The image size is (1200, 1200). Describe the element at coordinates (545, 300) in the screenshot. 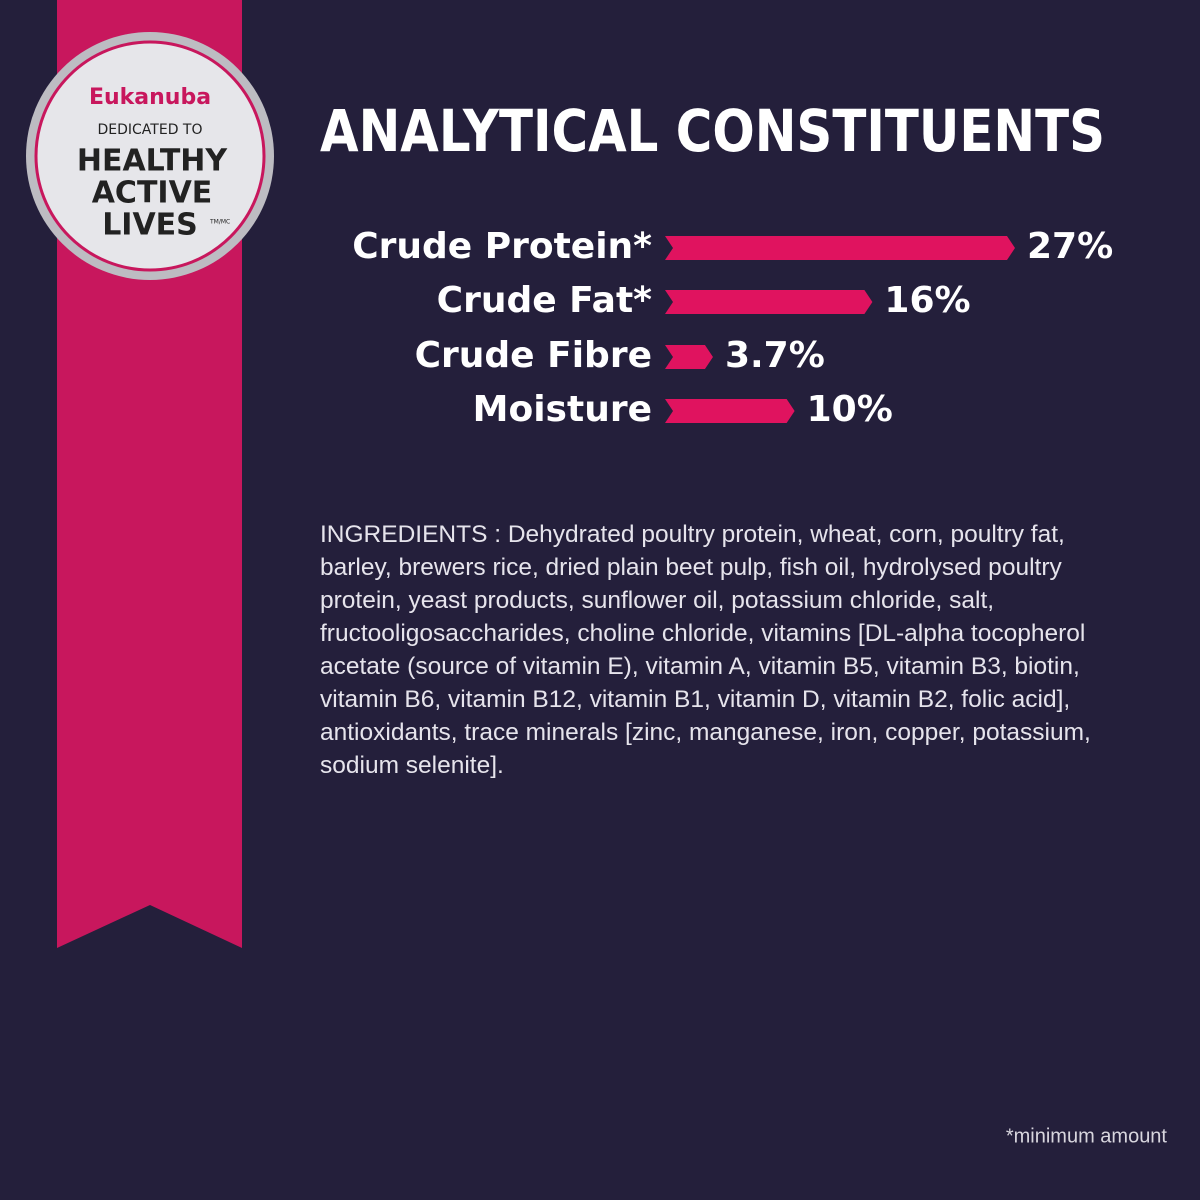

I see `category-label: Crude Fat*` at that location.